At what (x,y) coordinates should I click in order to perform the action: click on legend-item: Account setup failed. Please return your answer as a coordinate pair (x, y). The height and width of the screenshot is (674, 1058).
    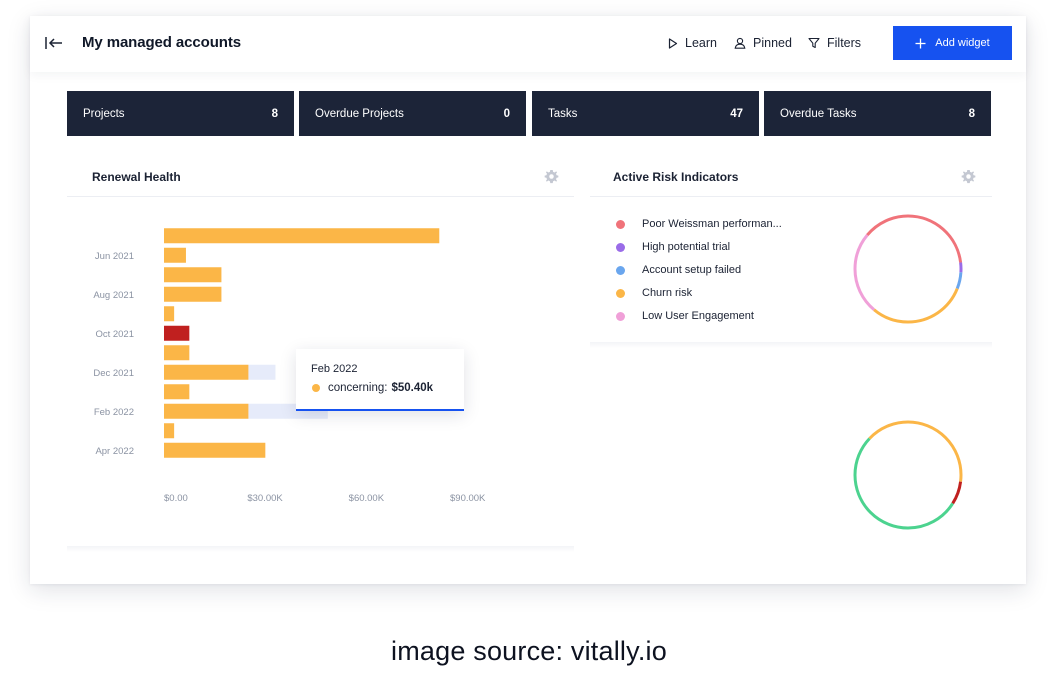
    Looking at the image, I should click on (678, 270).